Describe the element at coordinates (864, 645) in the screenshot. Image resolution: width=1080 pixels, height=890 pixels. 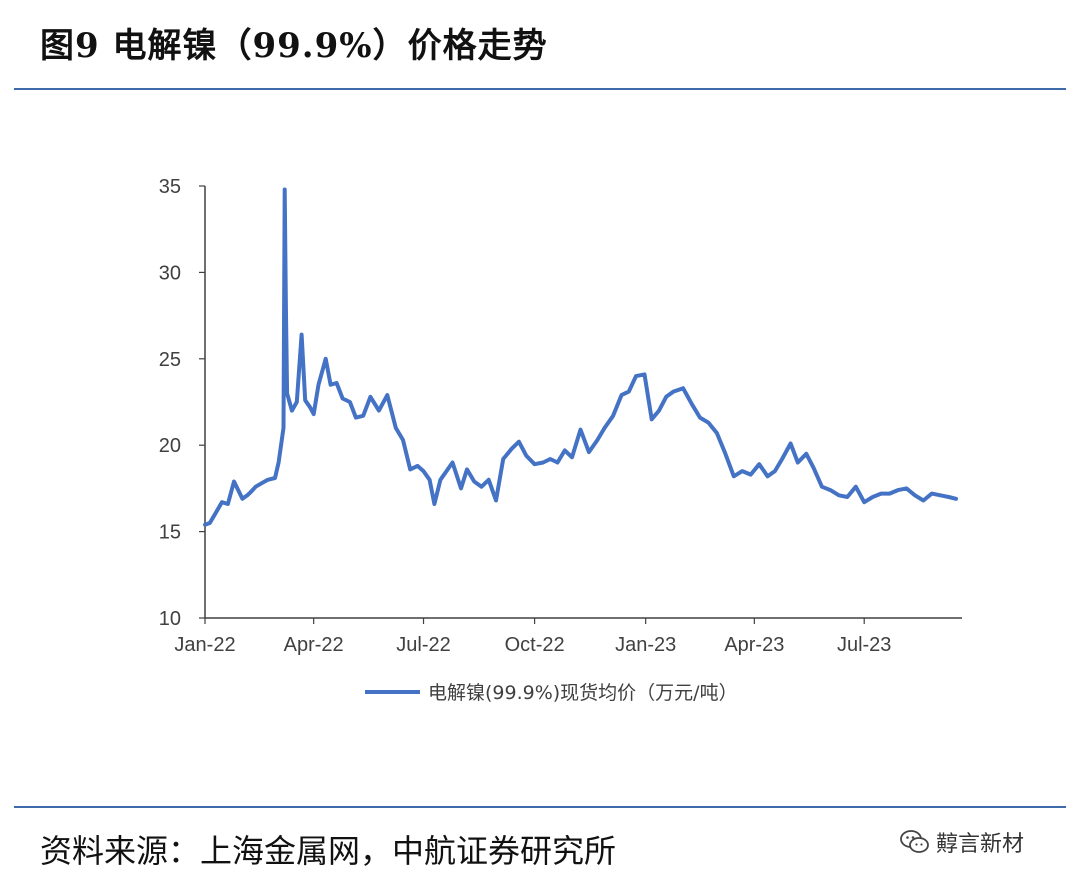
I see `x-tick-label: Jul-23` at that location.